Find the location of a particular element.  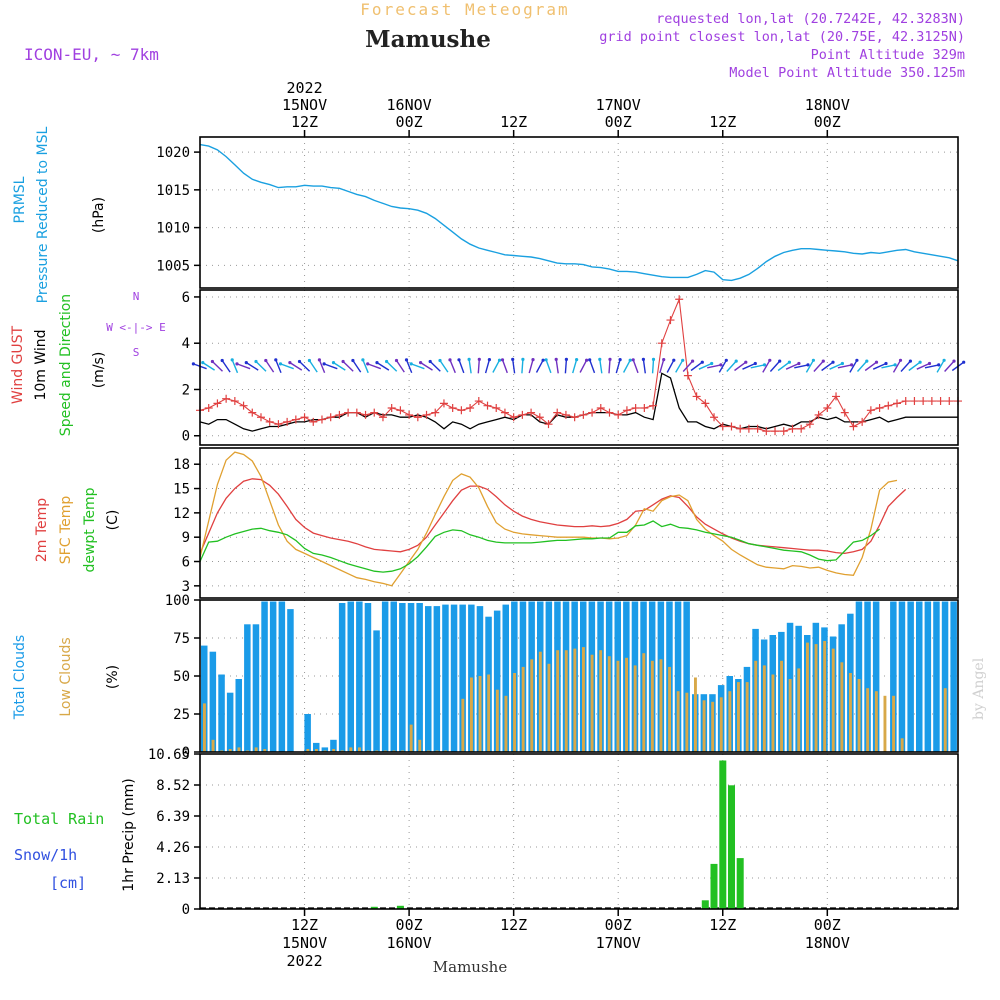

clouds-frame is located at coordinates (579, 676).